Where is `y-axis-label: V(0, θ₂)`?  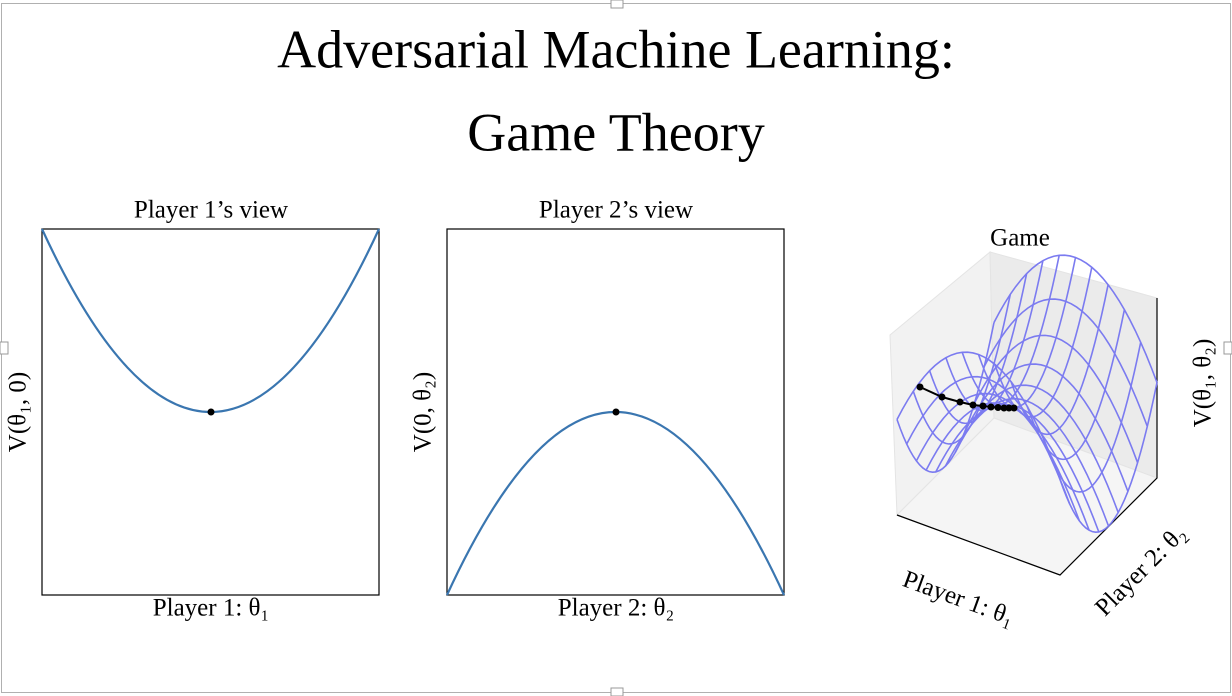
y-axis-label: V(0, θ₂) is located at coordinates (423, 412).